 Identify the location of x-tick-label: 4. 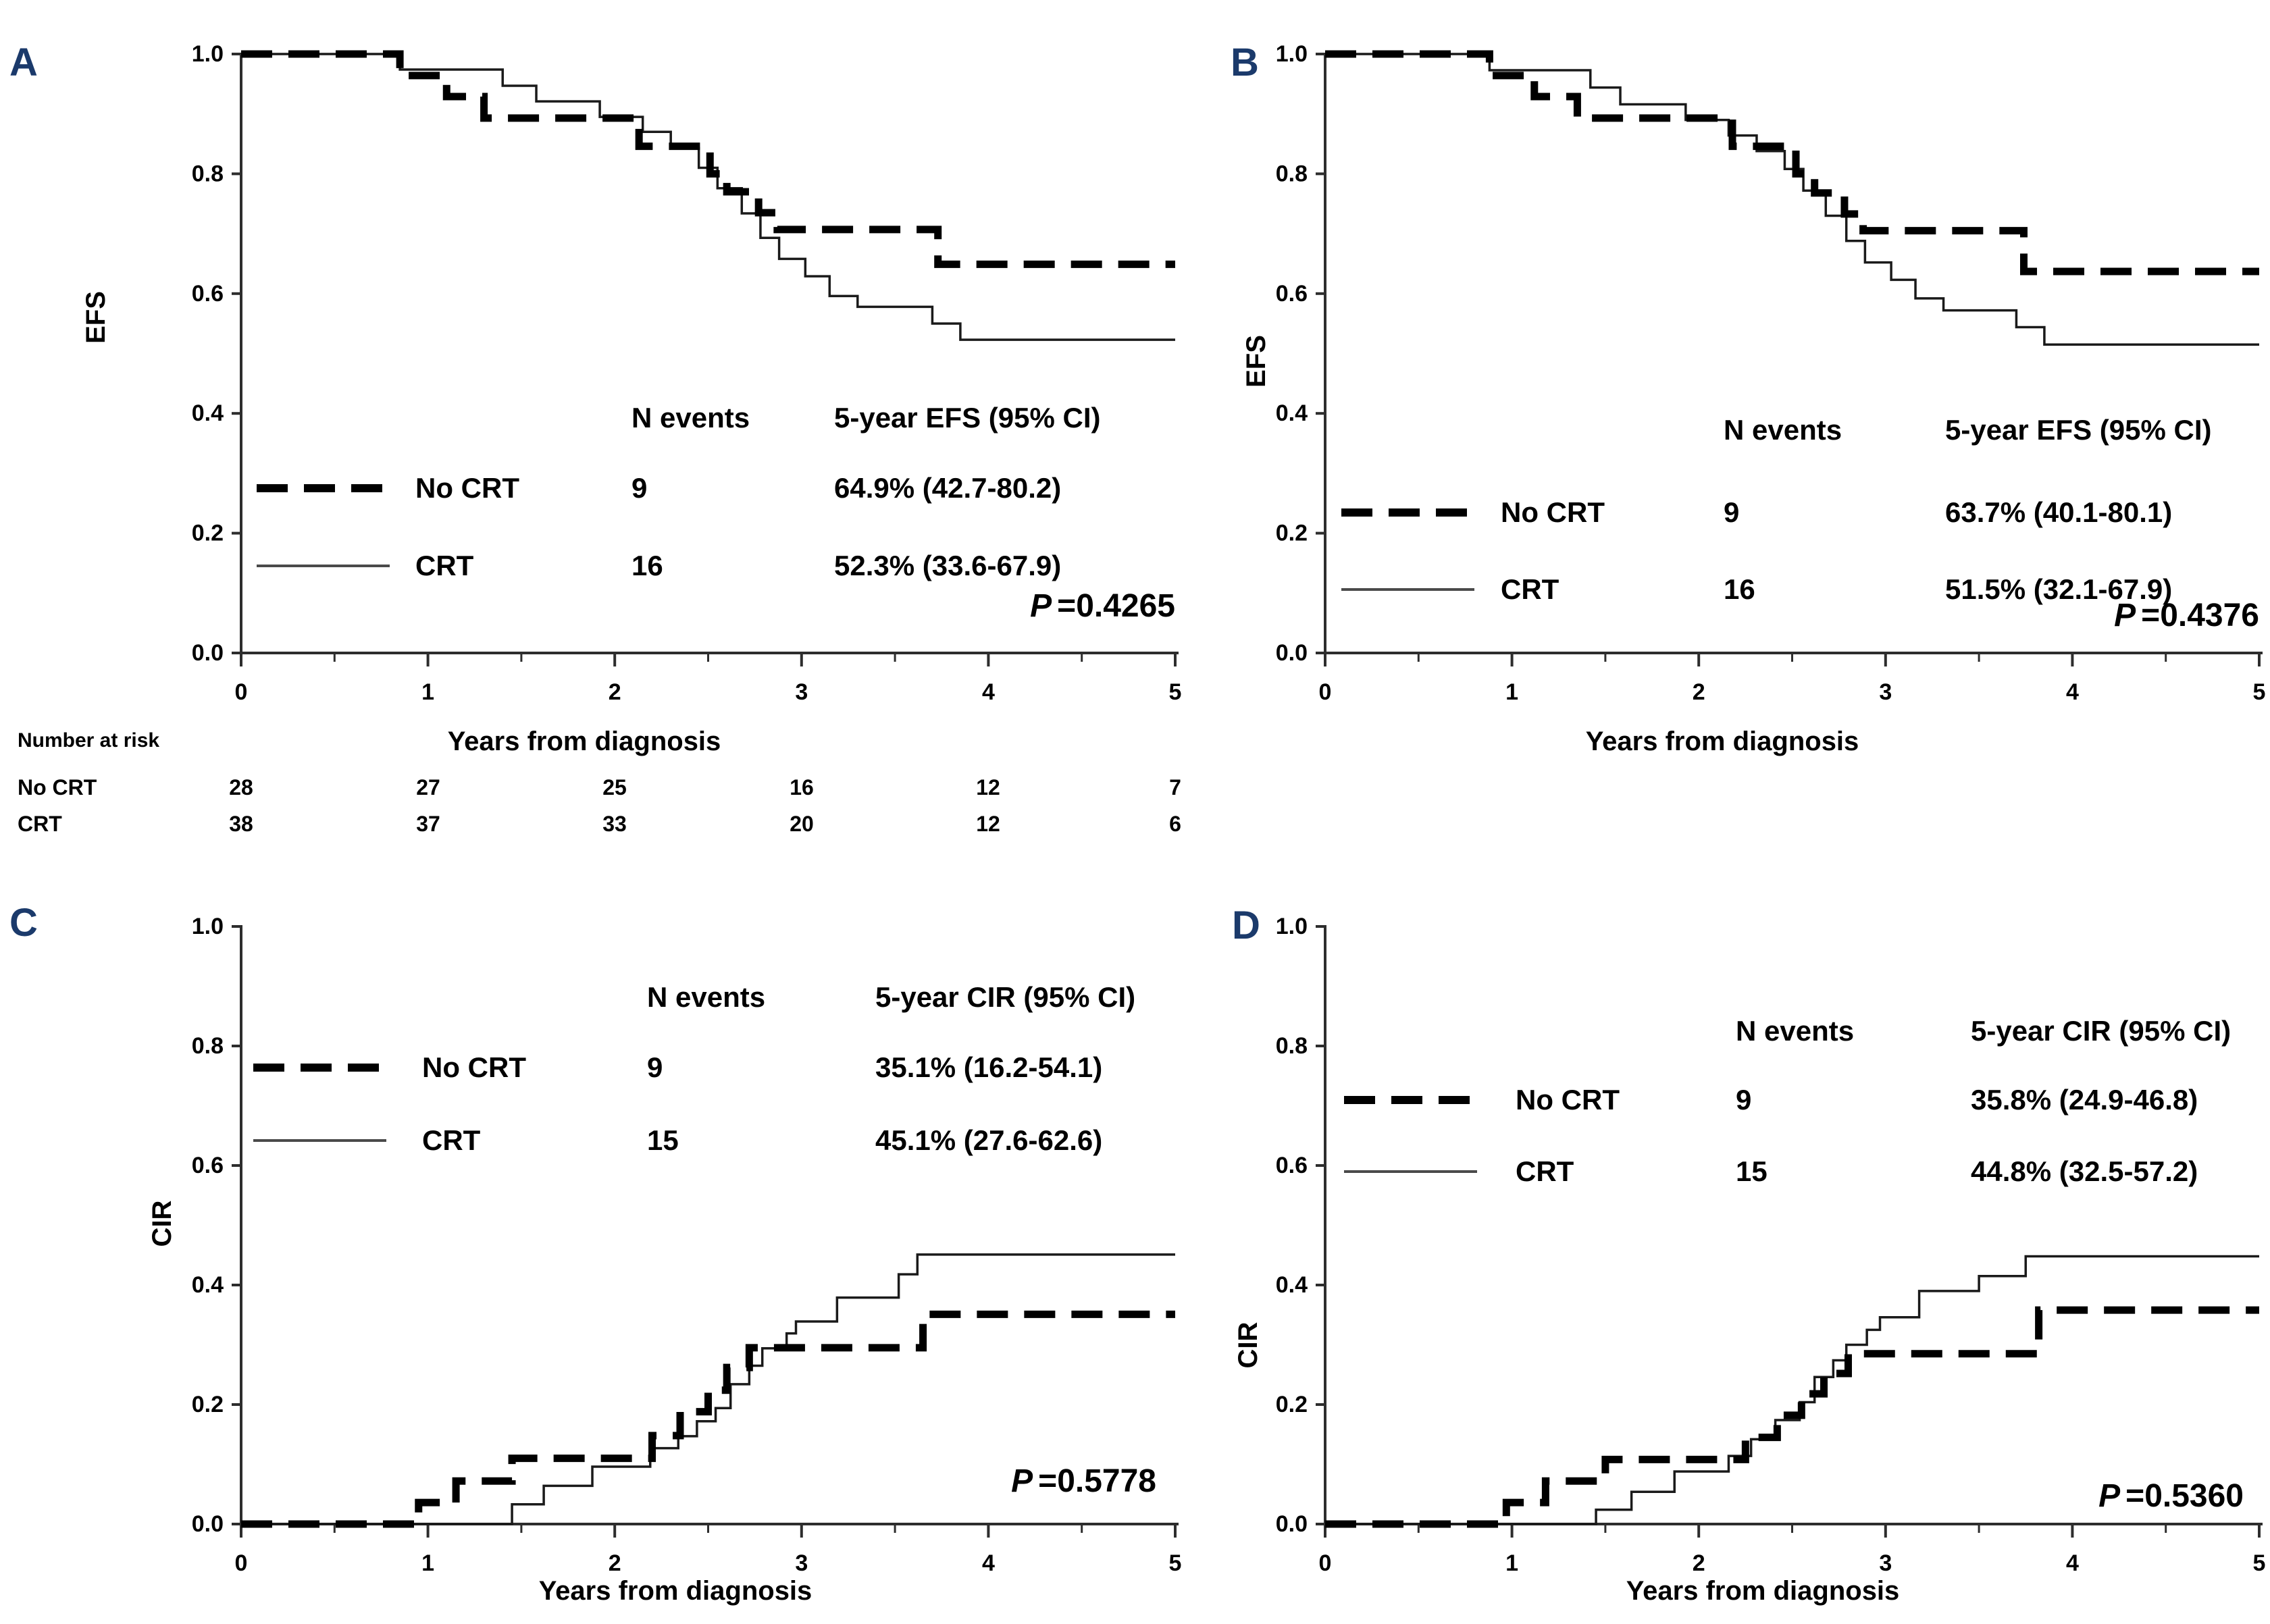
(988, 1563).